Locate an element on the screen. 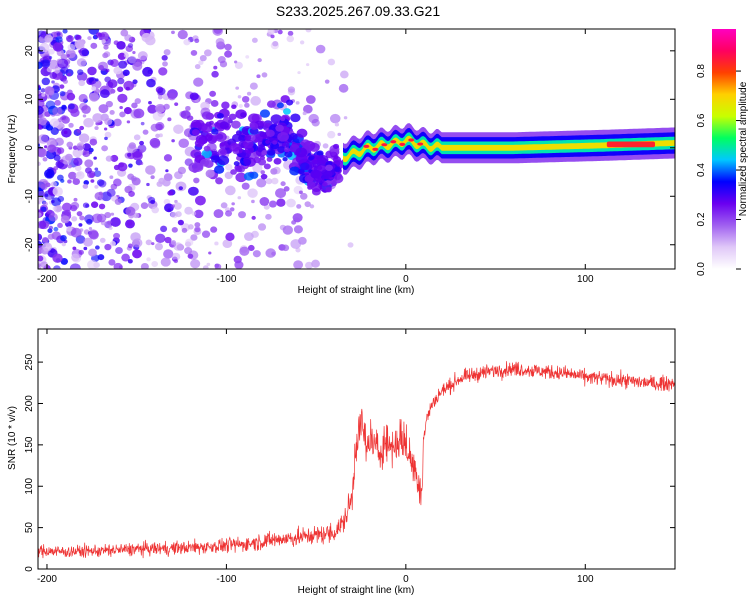  snr-ytick-label: 0 is located at coordinates (29, 569).